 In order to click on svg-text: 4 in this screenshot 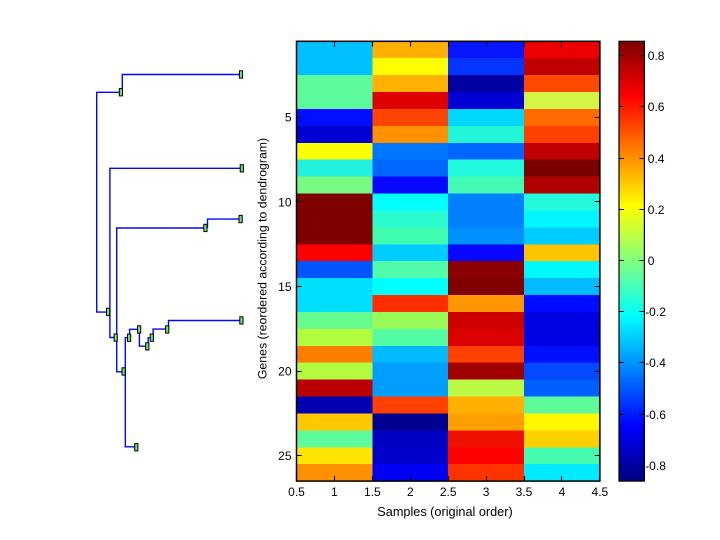, I will do `click(562, 492)`.